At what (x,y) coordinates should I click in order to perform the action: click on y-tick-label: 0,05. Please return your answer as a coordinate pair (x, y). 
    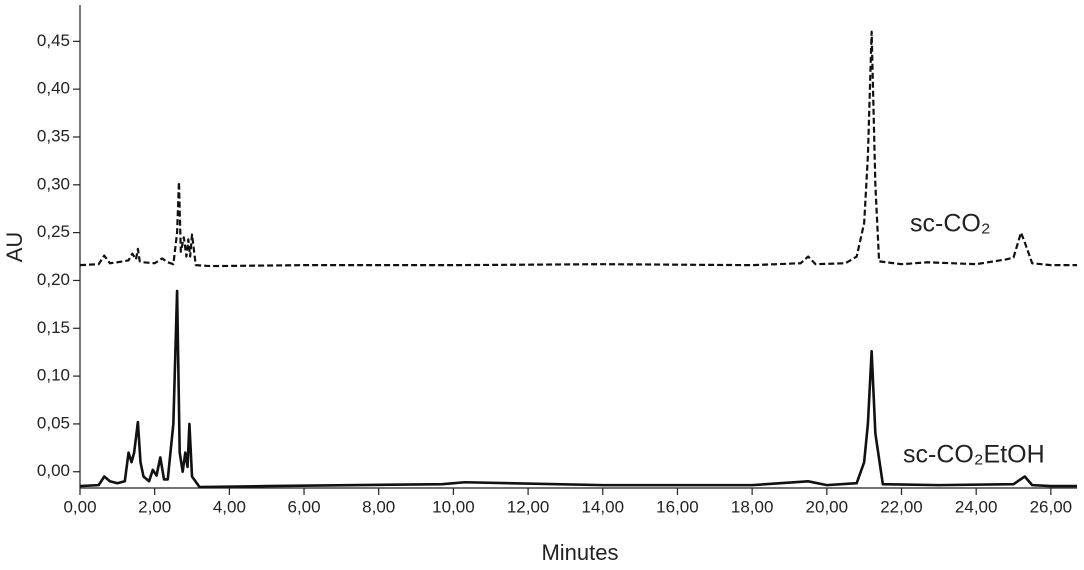
    Looking at the image, I should click on (53, 422).